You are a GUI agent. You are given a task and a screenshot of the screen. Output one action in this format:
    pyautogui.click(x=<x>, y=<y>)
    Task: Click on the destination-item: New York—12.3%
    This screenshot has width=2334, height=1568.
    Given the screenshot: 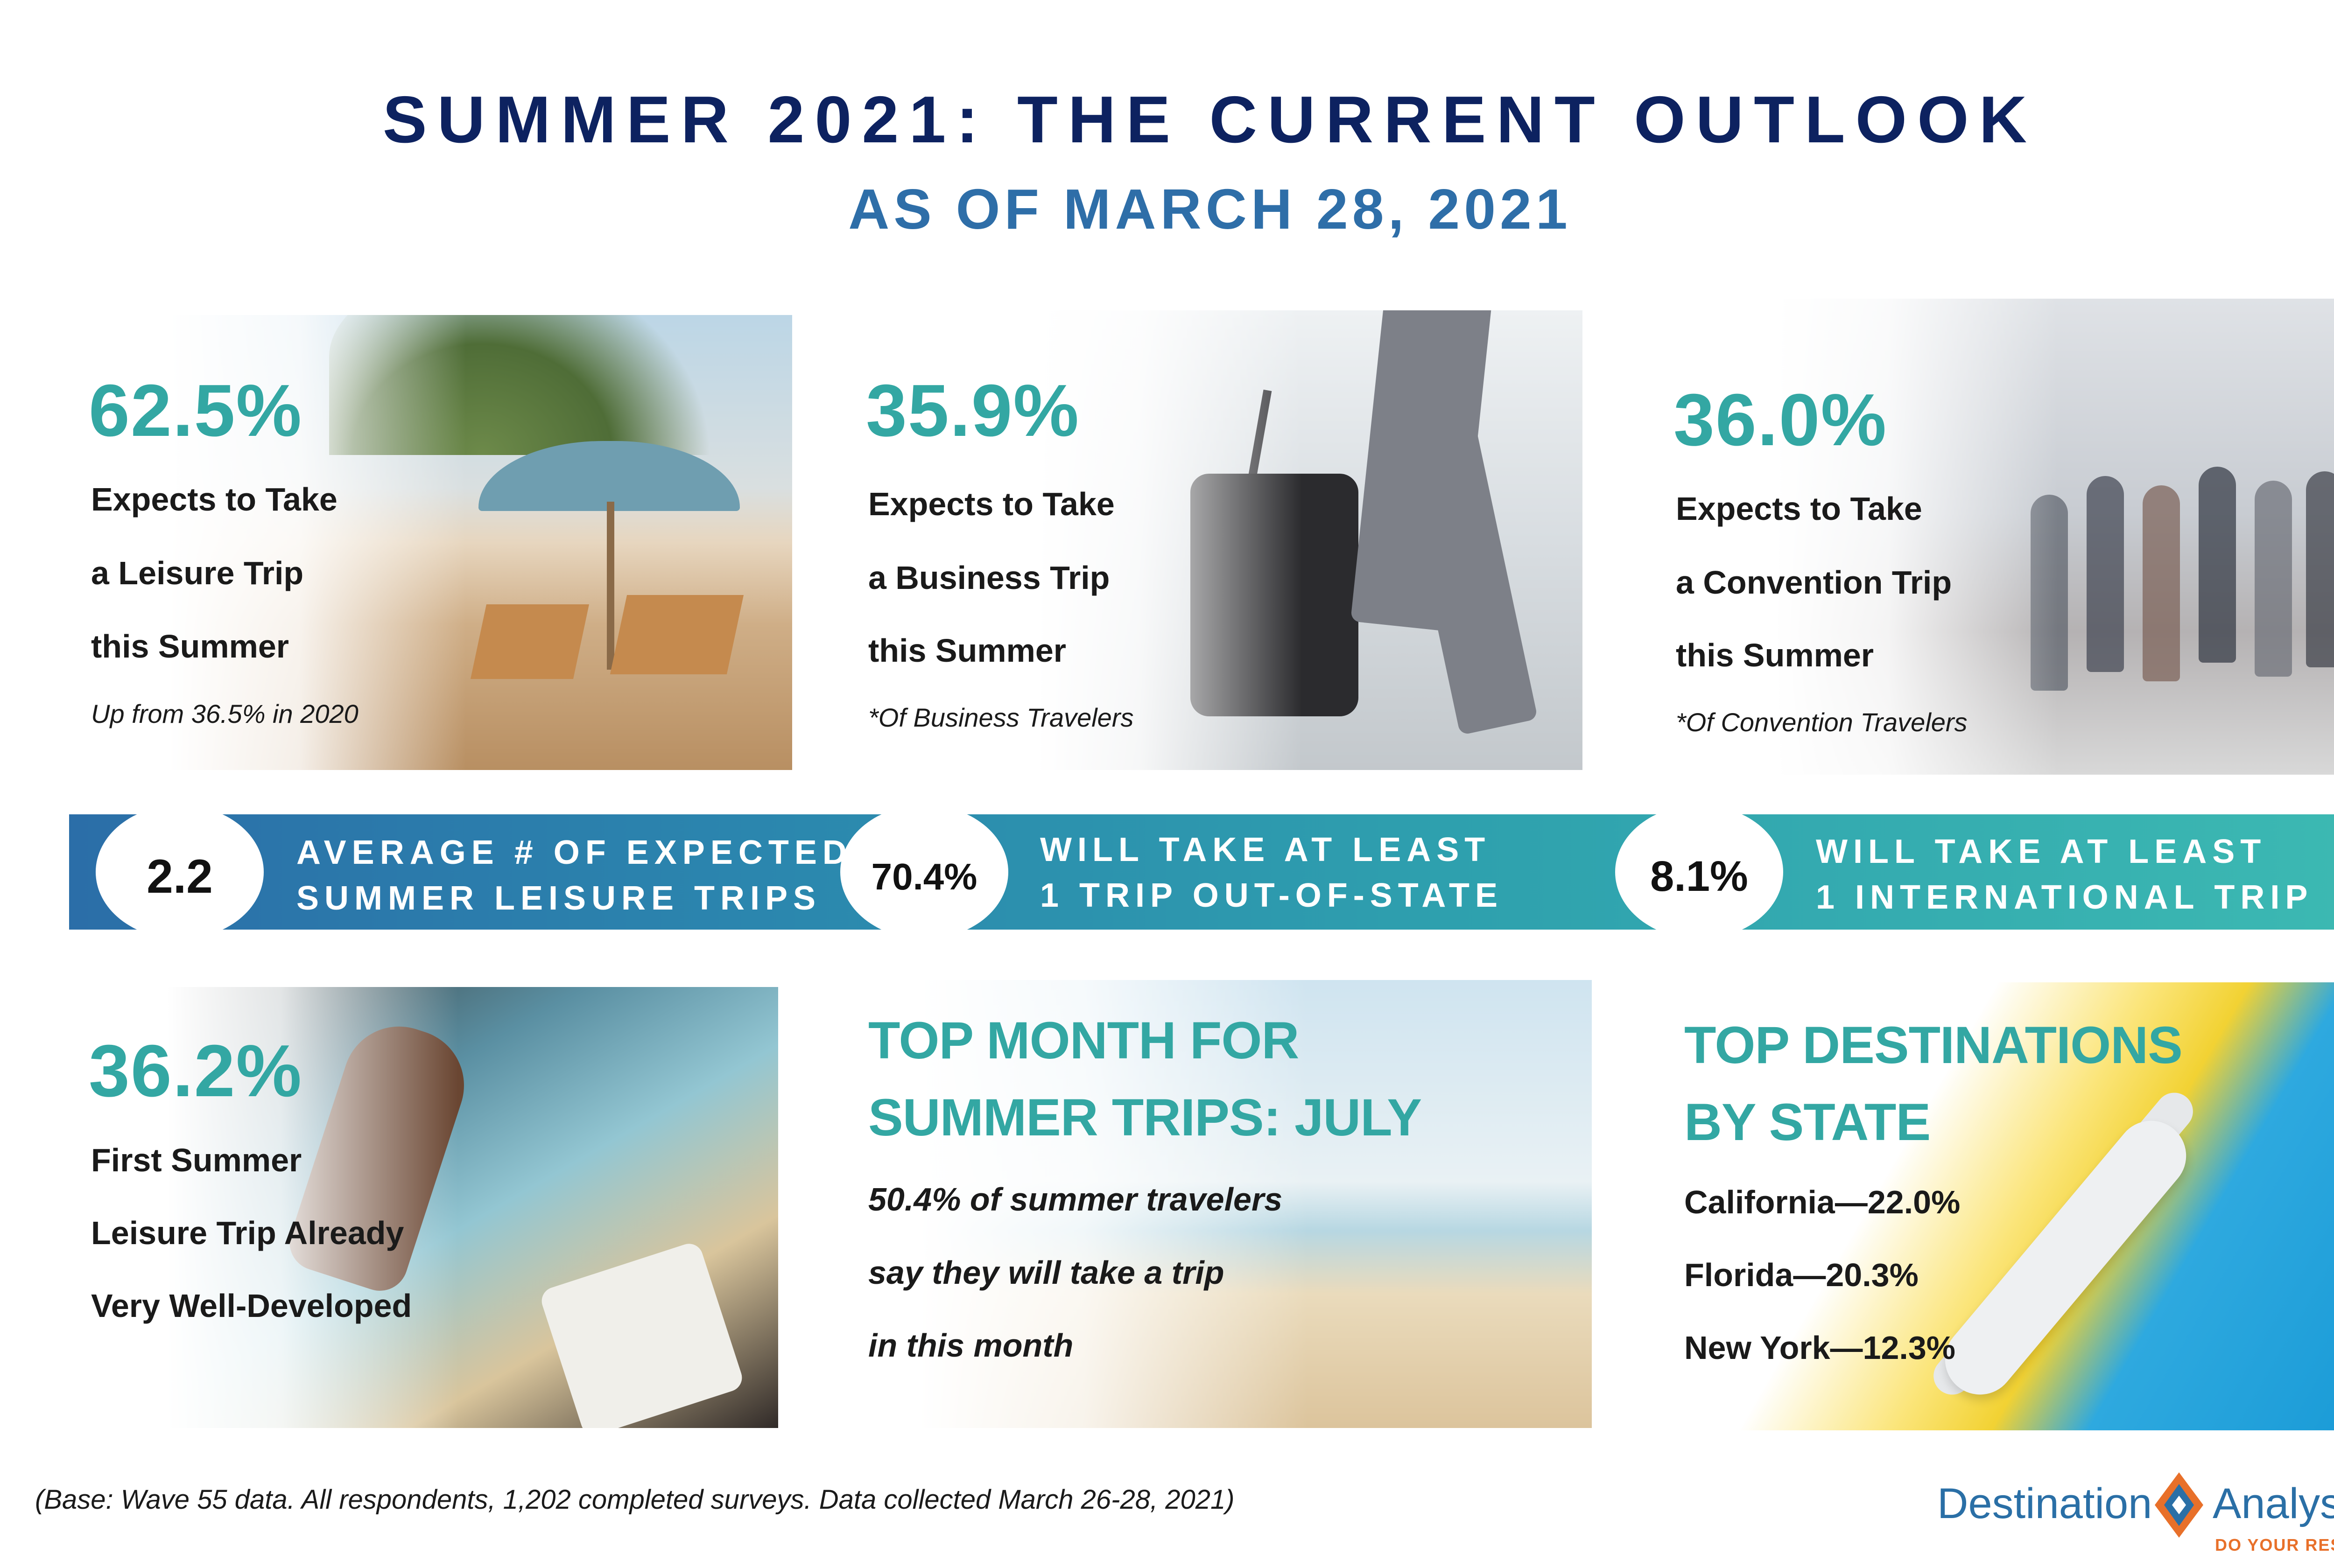 What is the action you would take?
    pyautogui.click(x=1820, y=1348)
    